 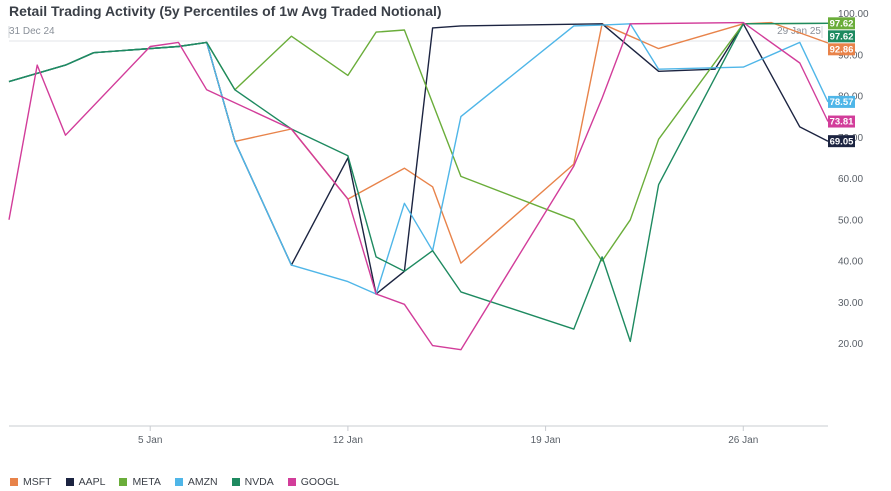 I want to click on x-tick-label: 12 Jan, so click(x=348, y=440).